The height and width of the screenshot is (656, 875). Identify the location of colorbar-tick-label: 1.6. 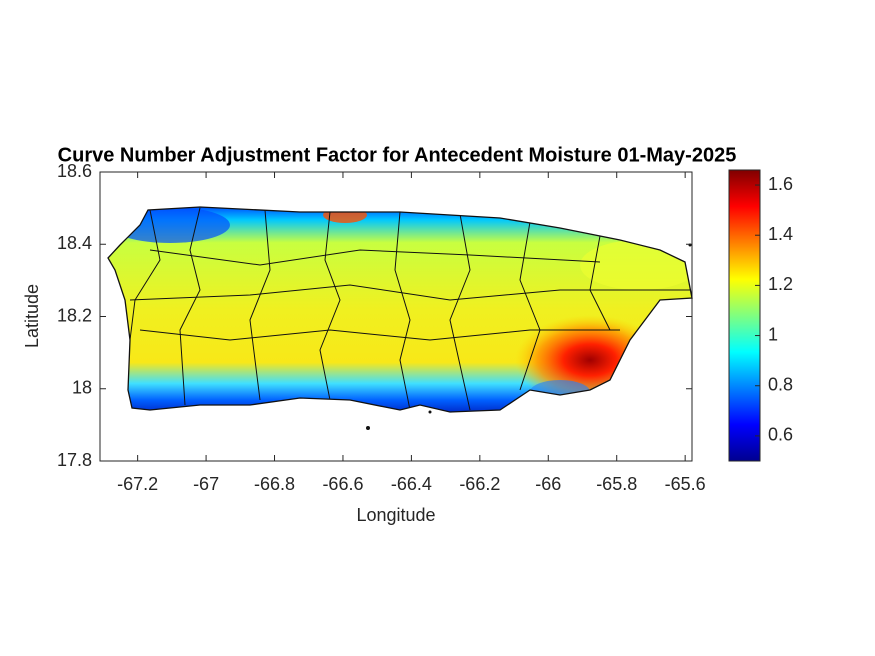
(780, 184).